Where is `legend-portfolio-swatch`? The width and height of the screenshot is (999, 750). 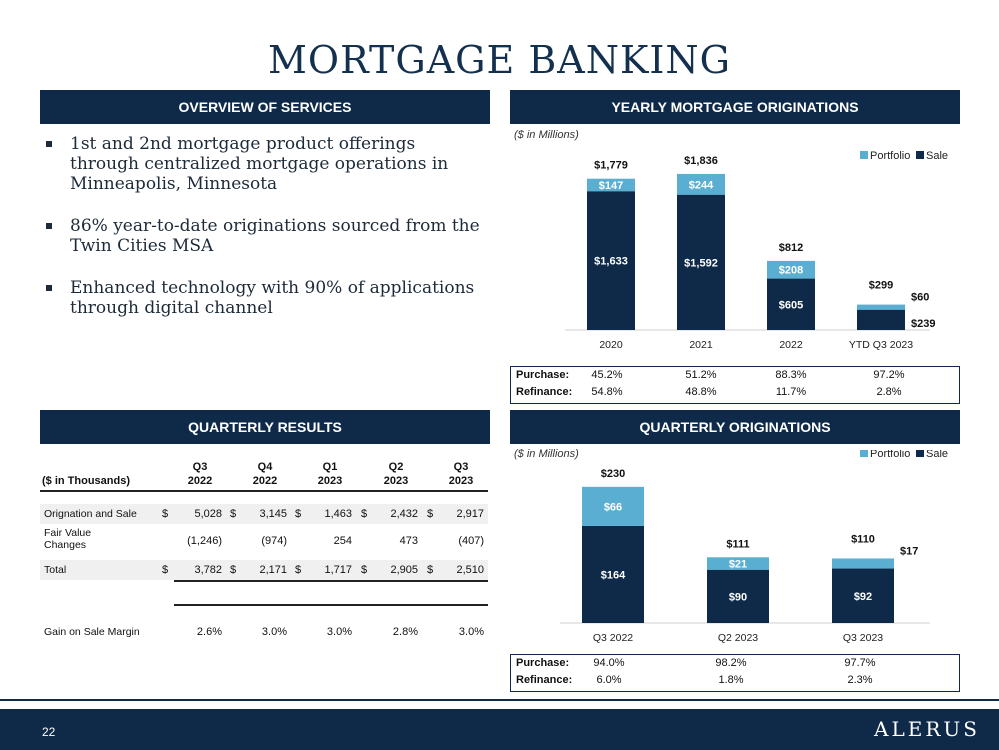
legend-portfolio-swatch is located at coordinates (864, 155).